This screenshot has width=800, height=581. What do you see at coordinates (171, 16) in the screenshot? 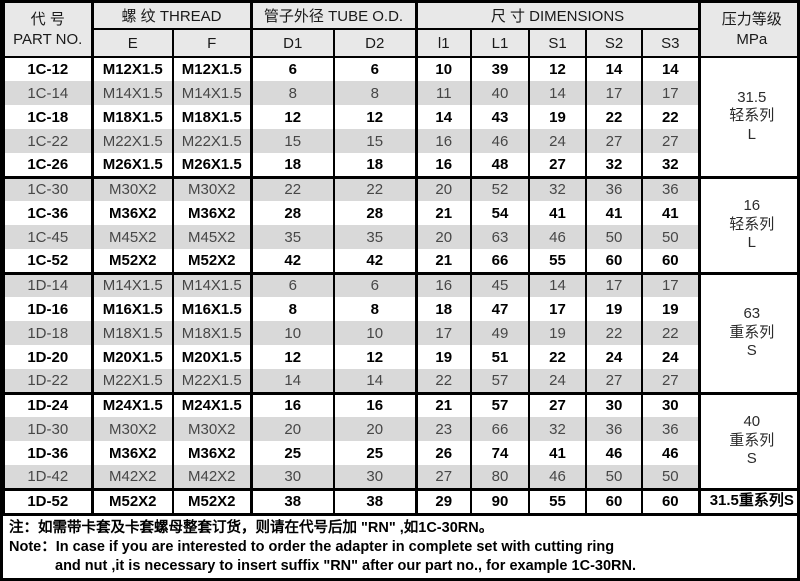
I see `header-thread-group: 螺 纹 THREAD` at bounding box center [171, 16].